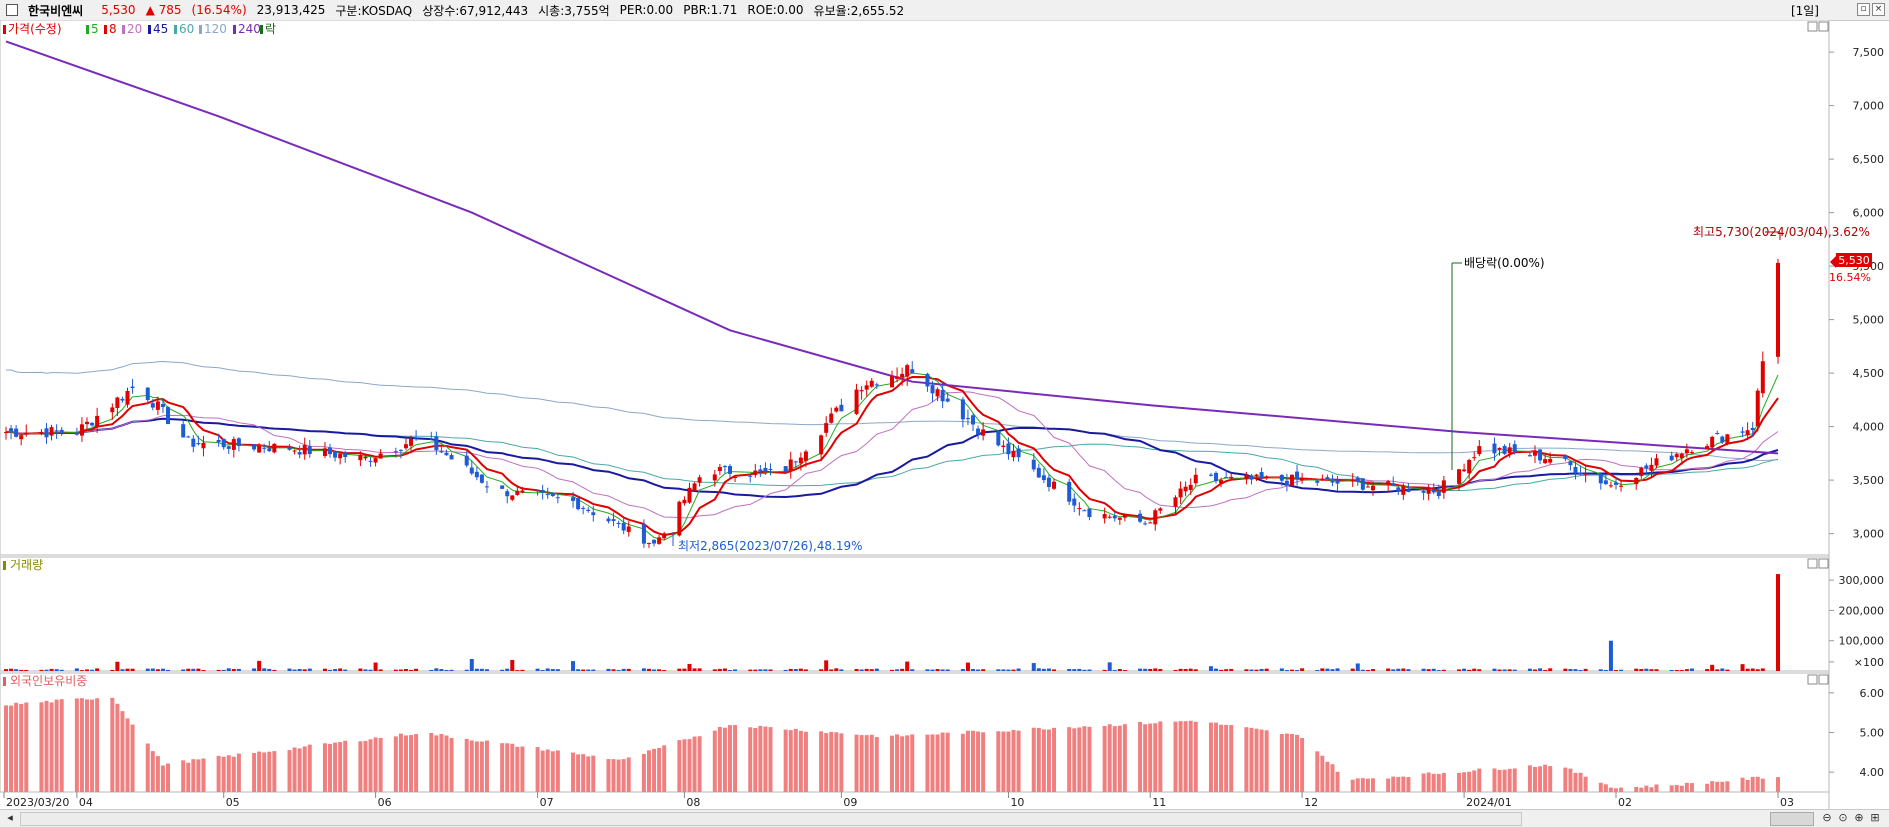 Image resolution: width=1889 pixels, height=827 pixels. Describe the element at coordinates (1863, 9) in the screenshot. I see `restore-icon: ▫` at that location.